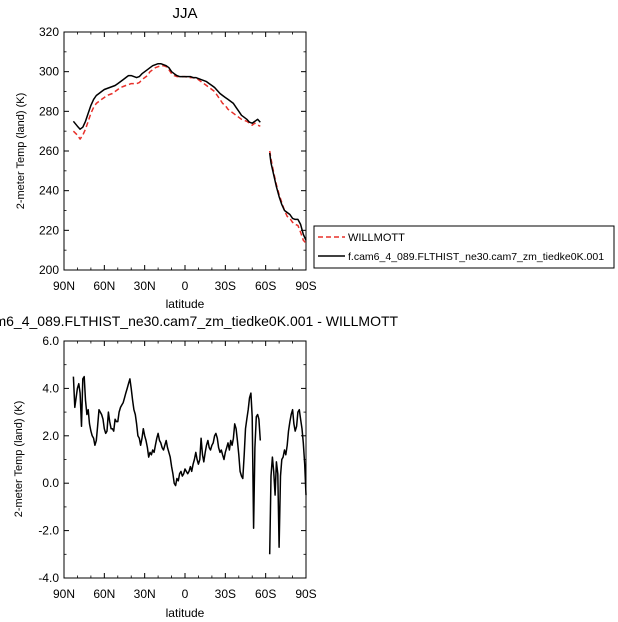  What do you see at coordinates (49, 230) in the screenshot?
I see `y-tick-label: 220` at bounding box center [49, 230].